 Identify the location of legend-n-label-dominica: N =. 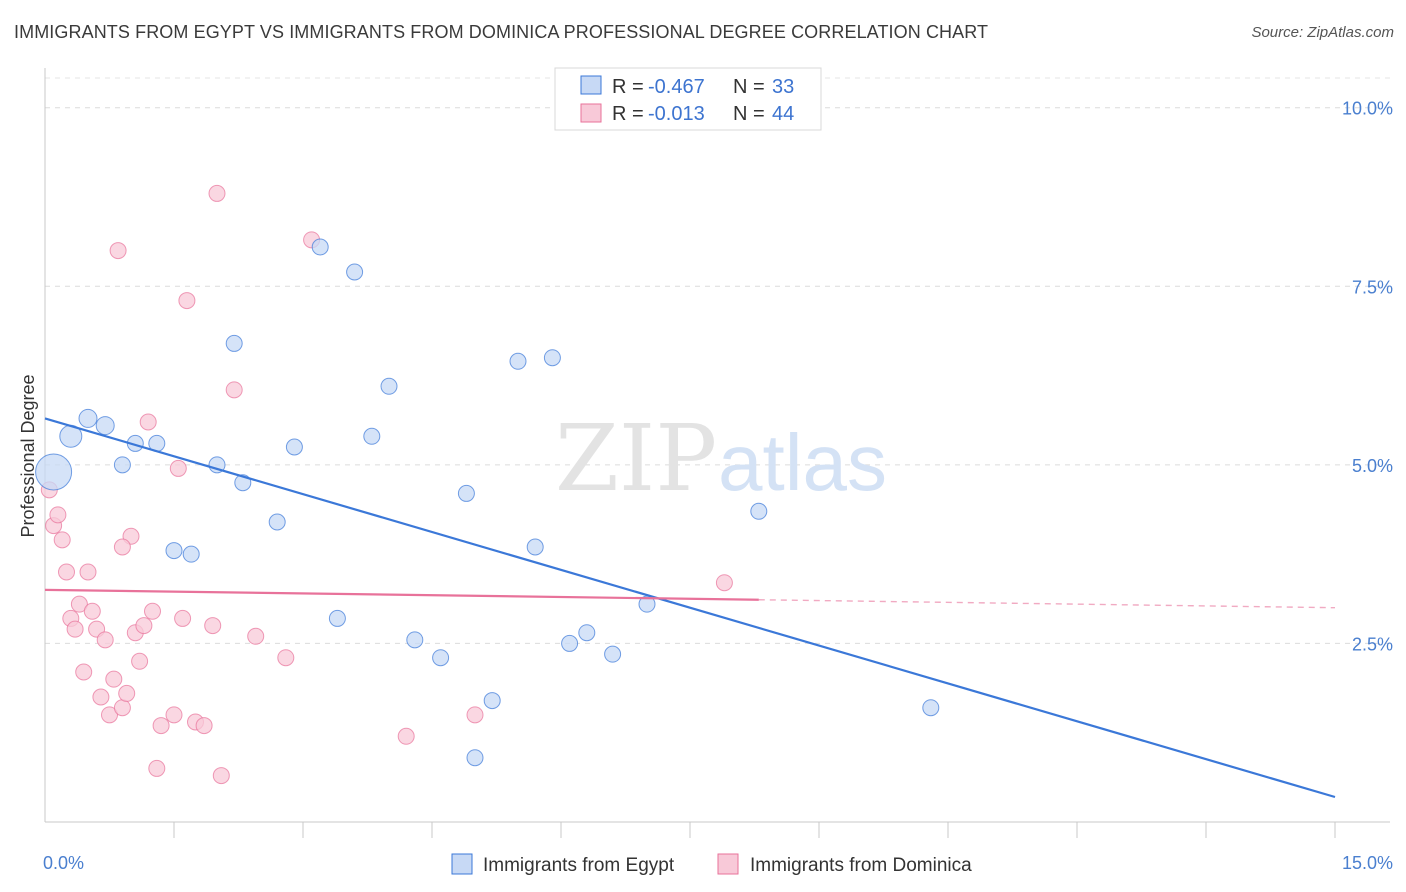
(749, 114).